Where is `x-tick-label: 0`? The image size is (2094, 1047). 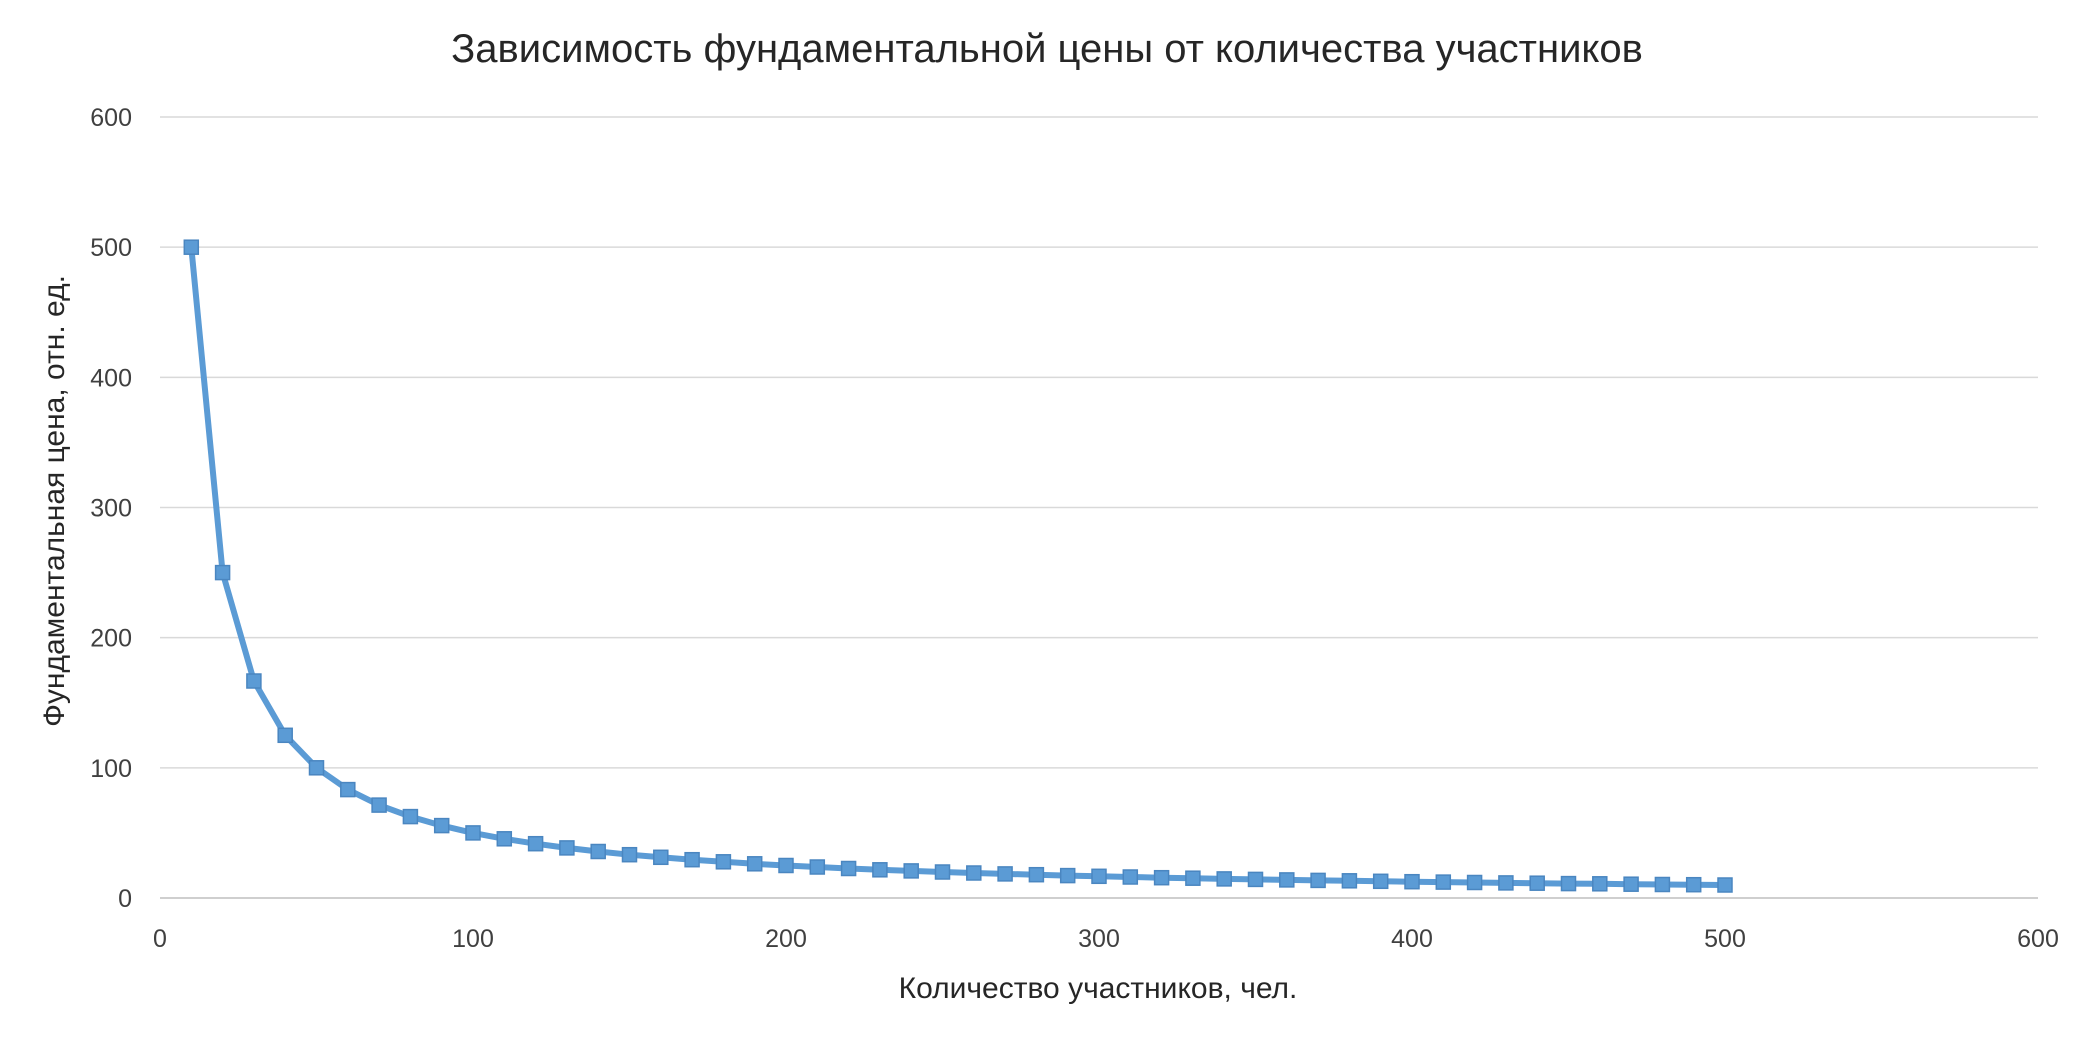
x-tick-label: 0 is located at coordinates (160, 939).